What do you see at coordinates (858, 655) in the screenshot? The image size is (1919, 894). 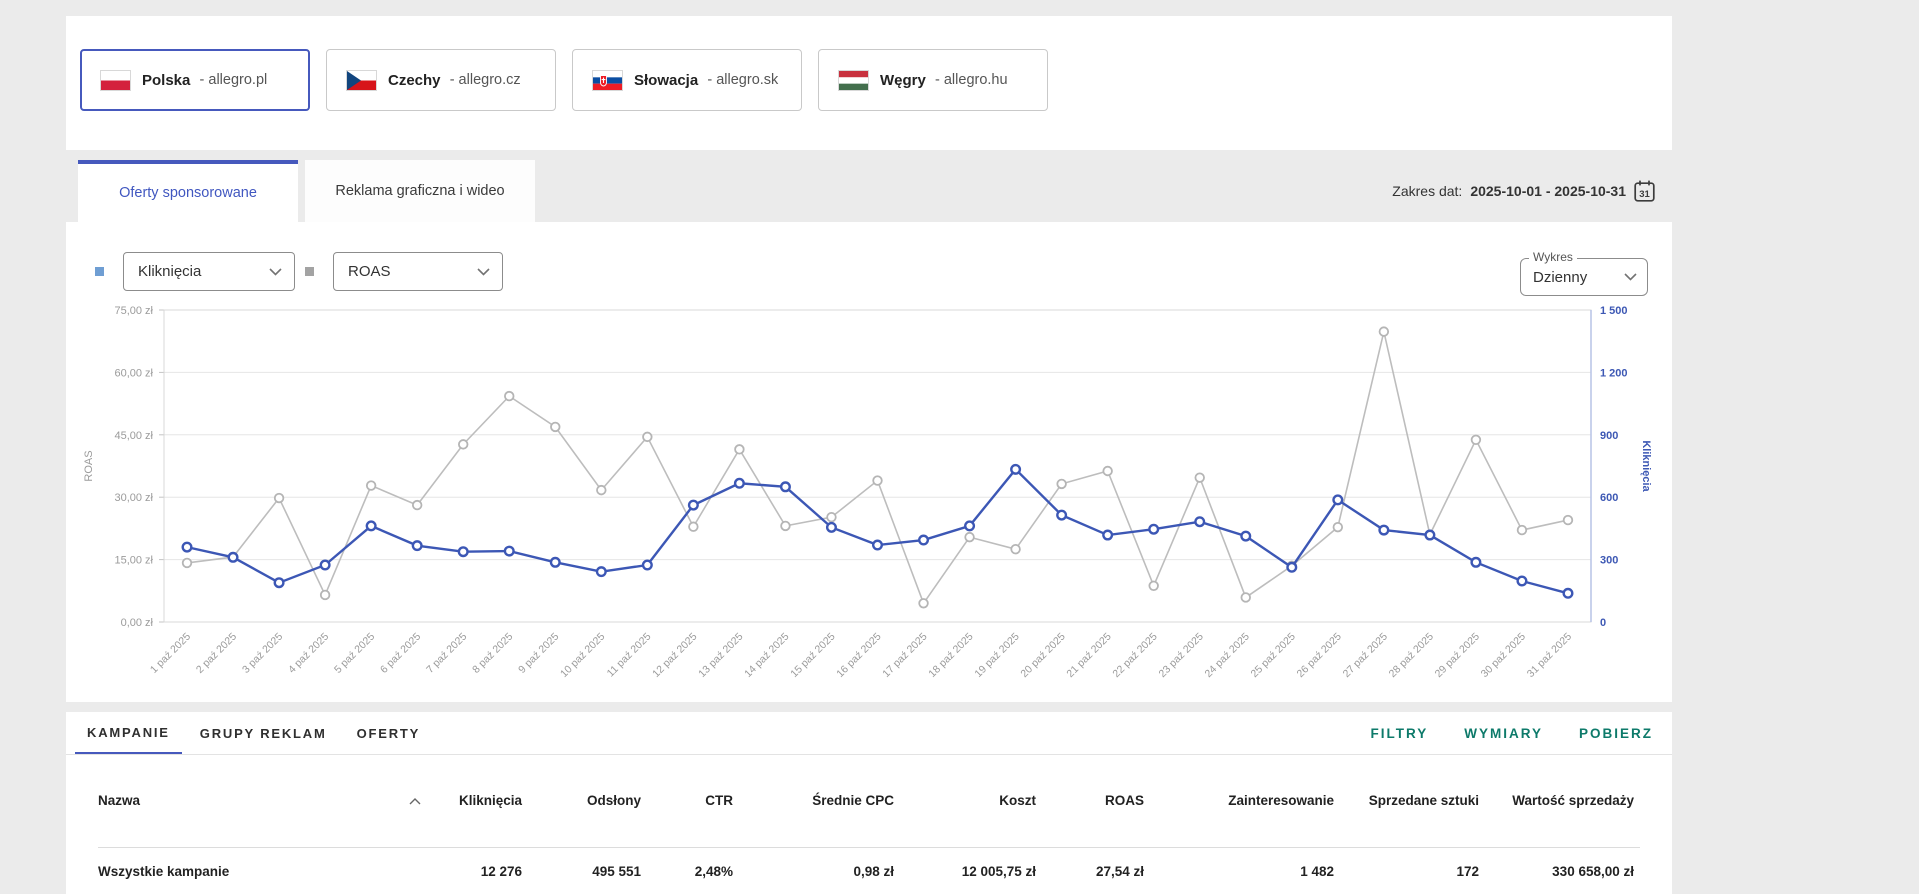 I see `svg-text: 16 paź 2025` at bounding box center [858, 655].